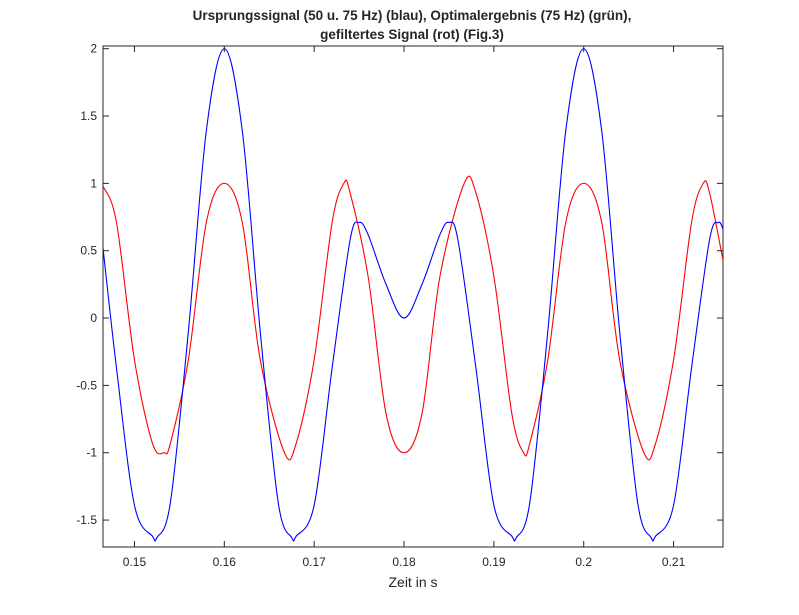  I want to click on y-tick-label: 1.5, so click(88, 116).